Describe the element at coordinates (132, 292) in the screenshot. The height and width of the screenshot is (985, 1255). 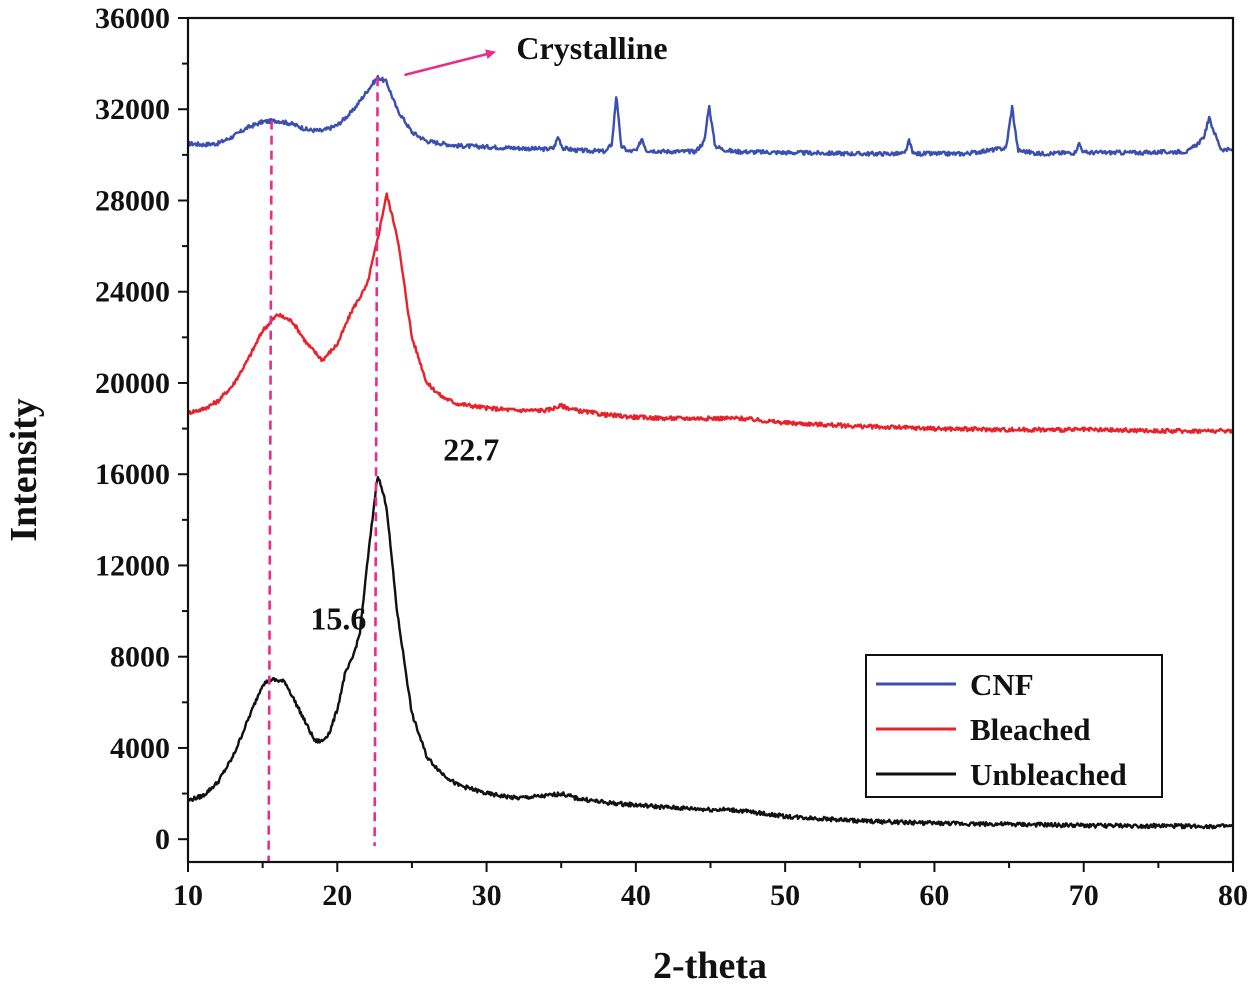
I see `y-tick-label: 24000` at that location.